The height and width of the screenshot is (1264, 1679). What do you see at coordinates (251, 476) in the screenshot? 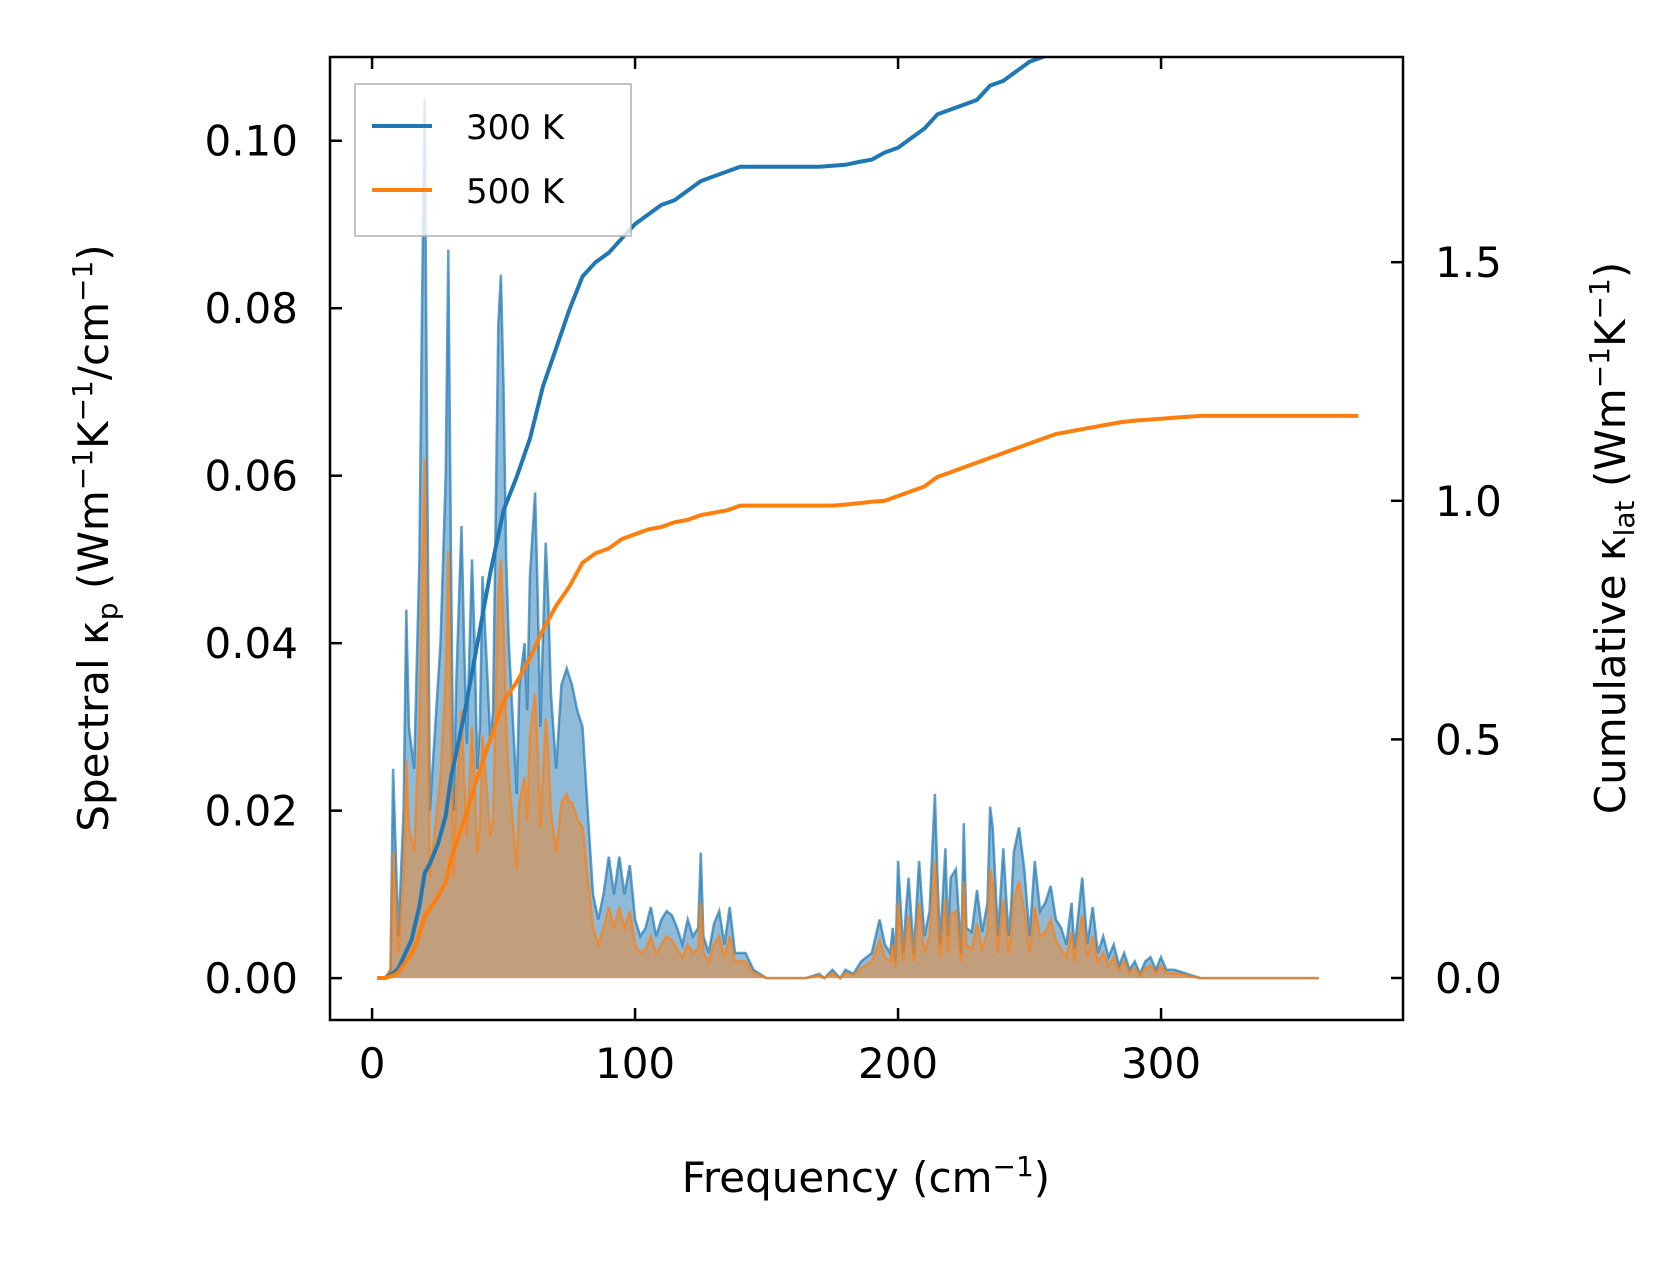
I see `y-left-tick-label-0.06: 0.06` at bounding box center [251, 476].